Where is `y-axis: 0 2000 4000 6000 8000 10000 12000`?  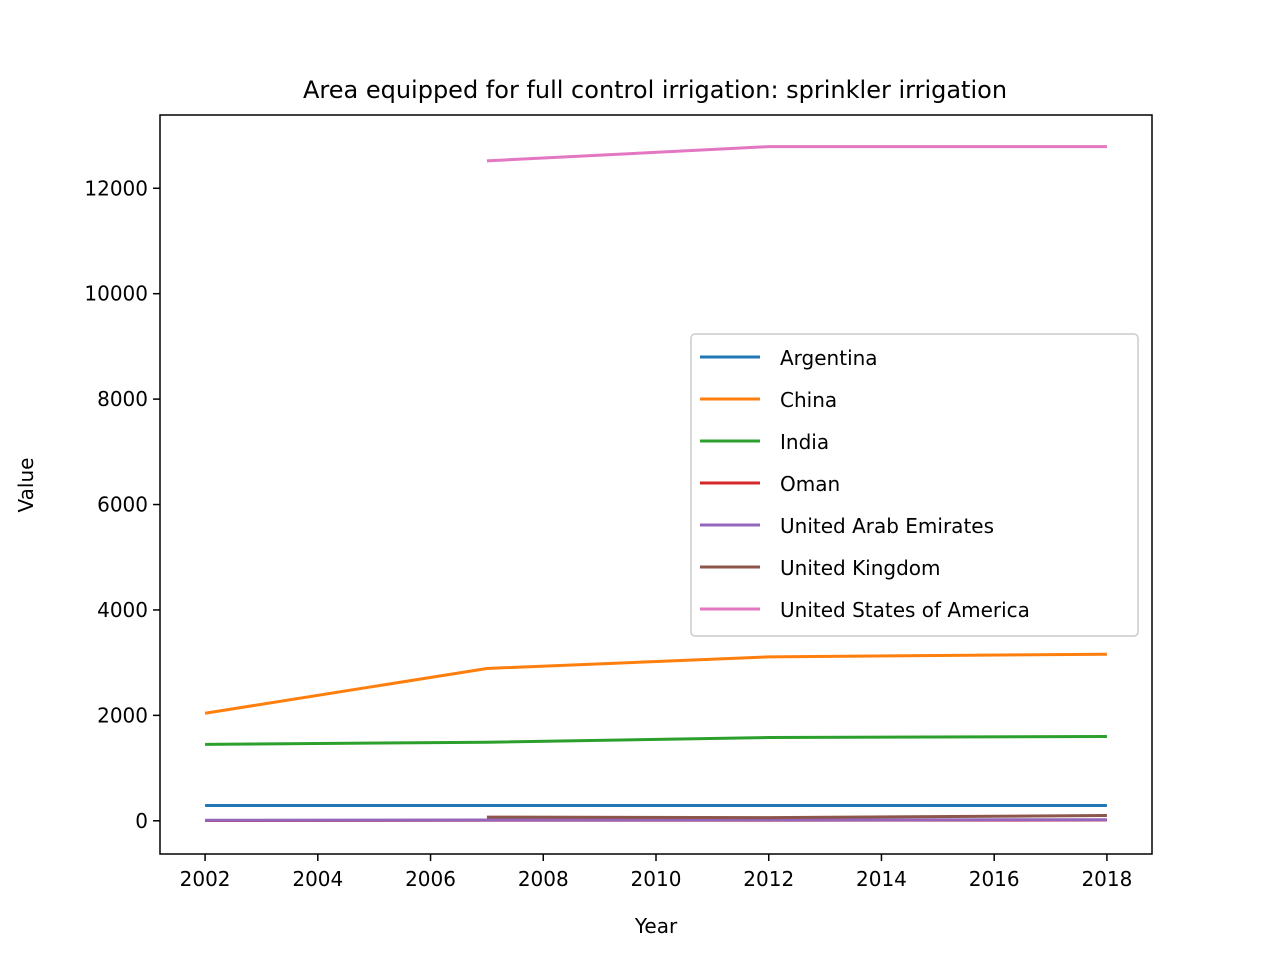 y-axis: 0 2000 4000 6000 8000 10000 12000 is located at coordinates (122, 504).